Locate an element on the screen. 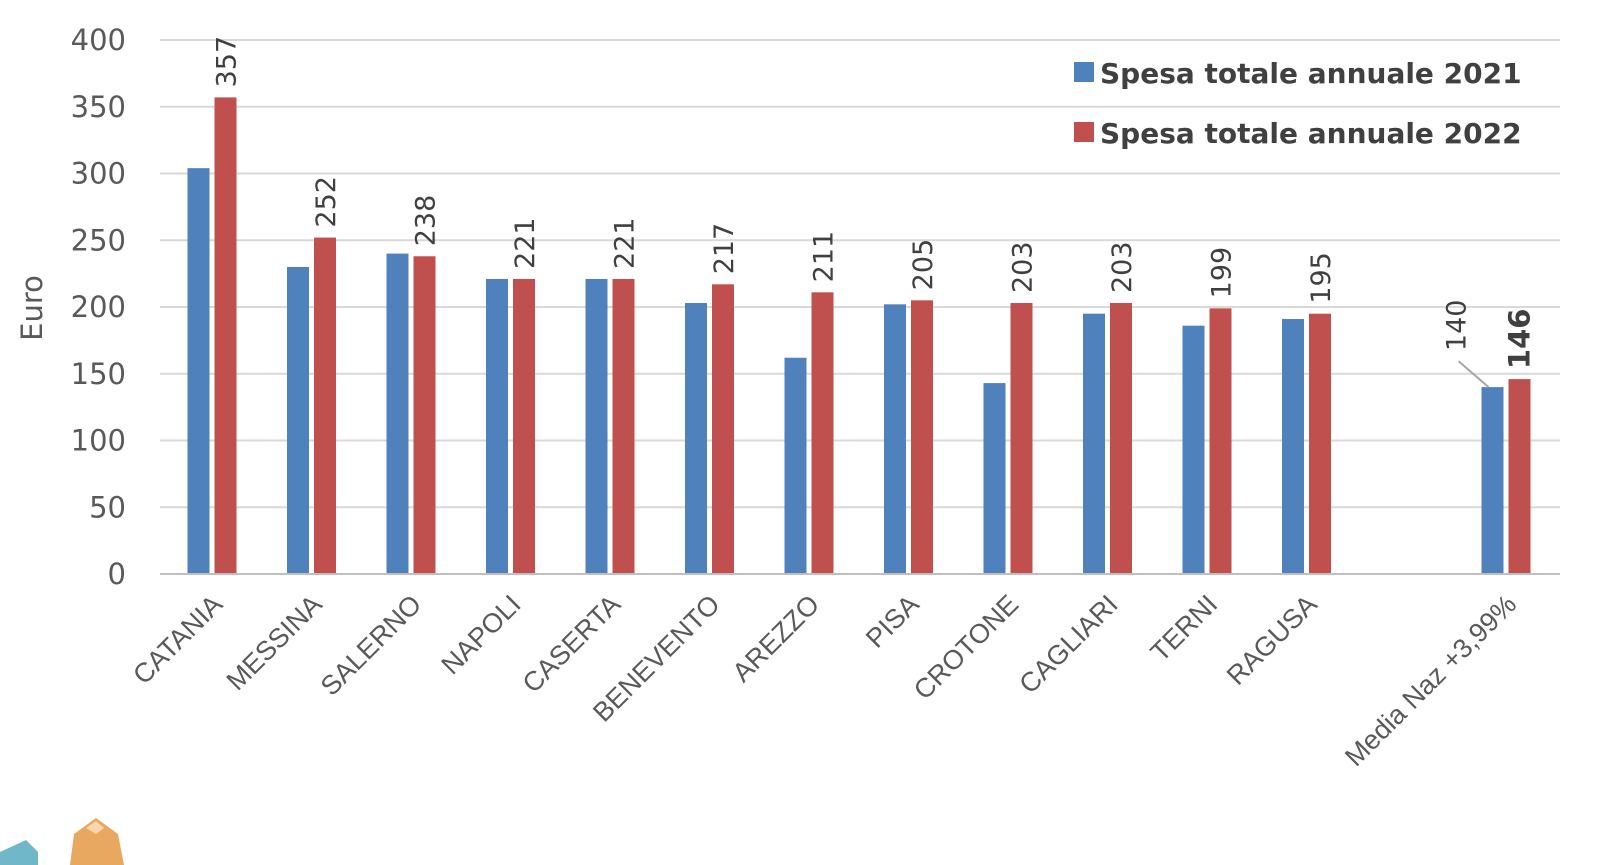  data-label-2022: 357 is located at coordinates (227, 62).